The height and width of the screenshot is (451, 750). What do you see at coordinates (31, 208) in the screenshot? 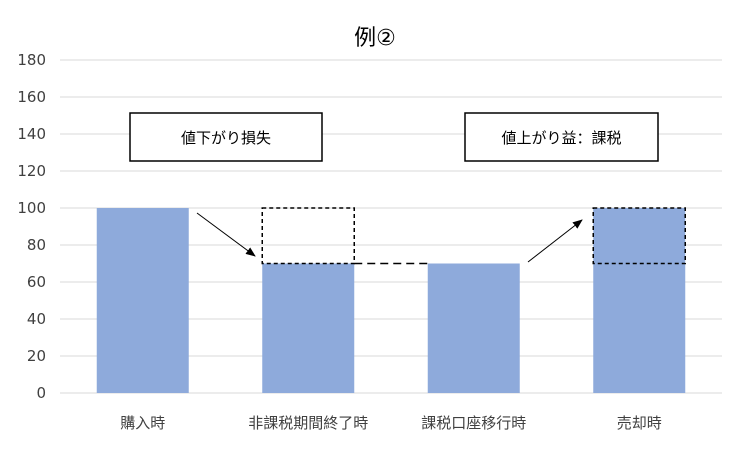
I see `y-tick-label: 100` at bounding box center [31, 208].